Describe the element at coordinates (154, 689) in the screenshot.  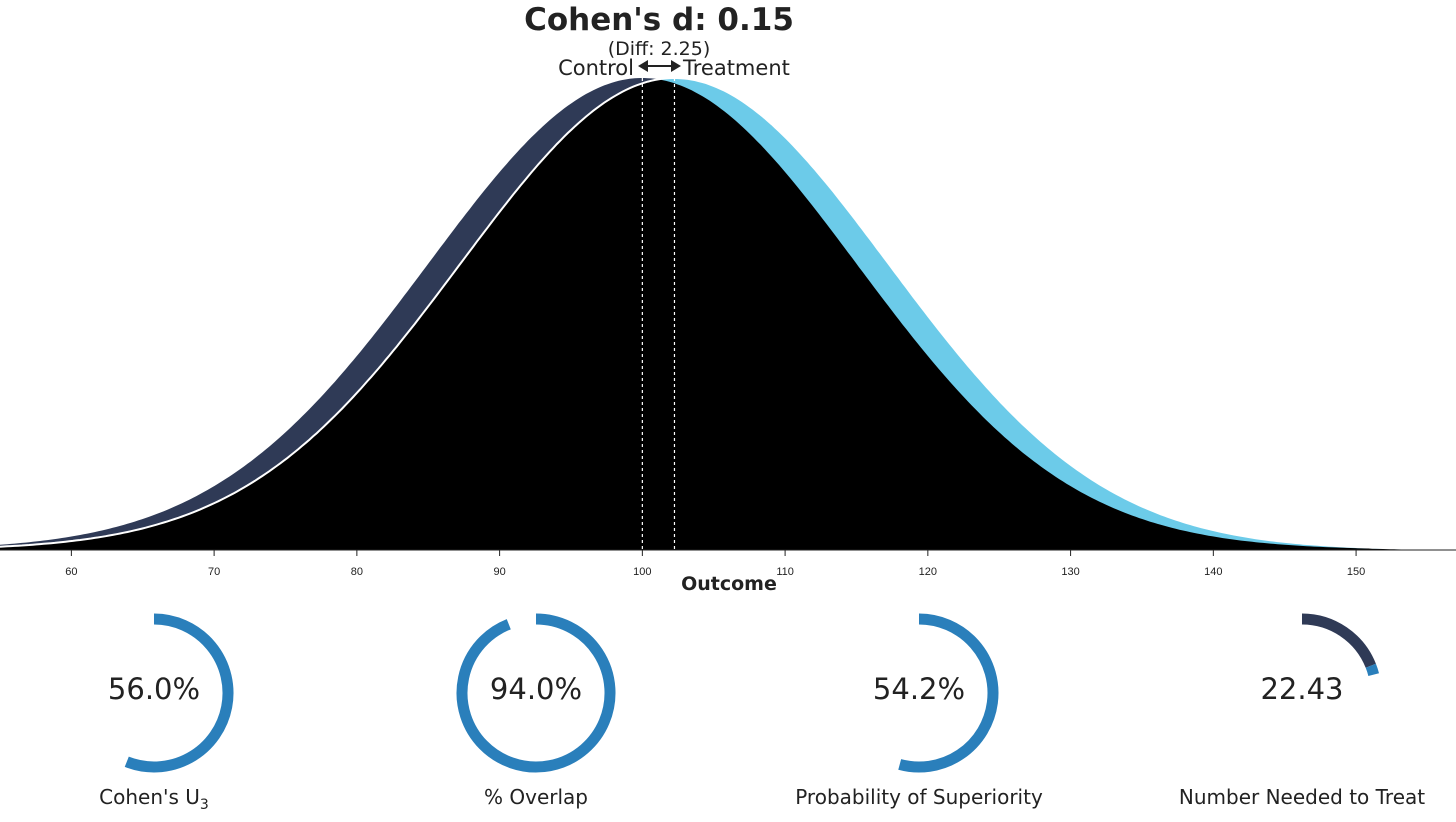
I see `cohens-u3-value: 56.0%` at that location.